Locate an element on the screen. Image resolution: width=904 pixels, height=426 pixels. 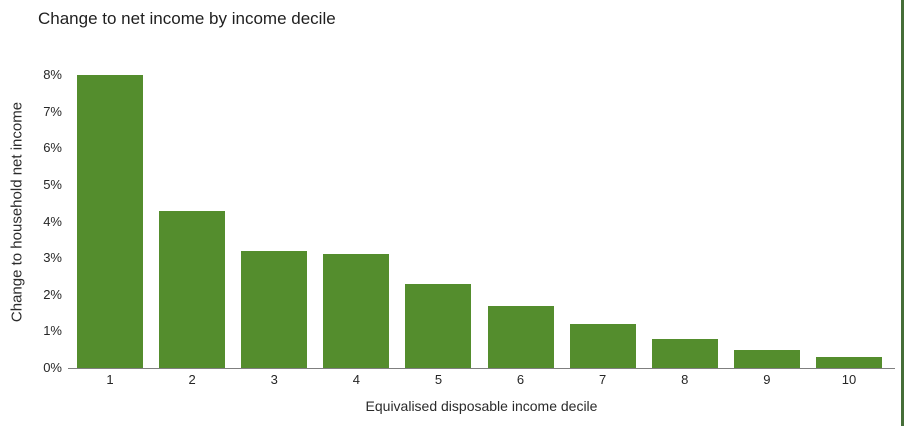
y-tick-label: 6% is located at coordinates (52, 148).